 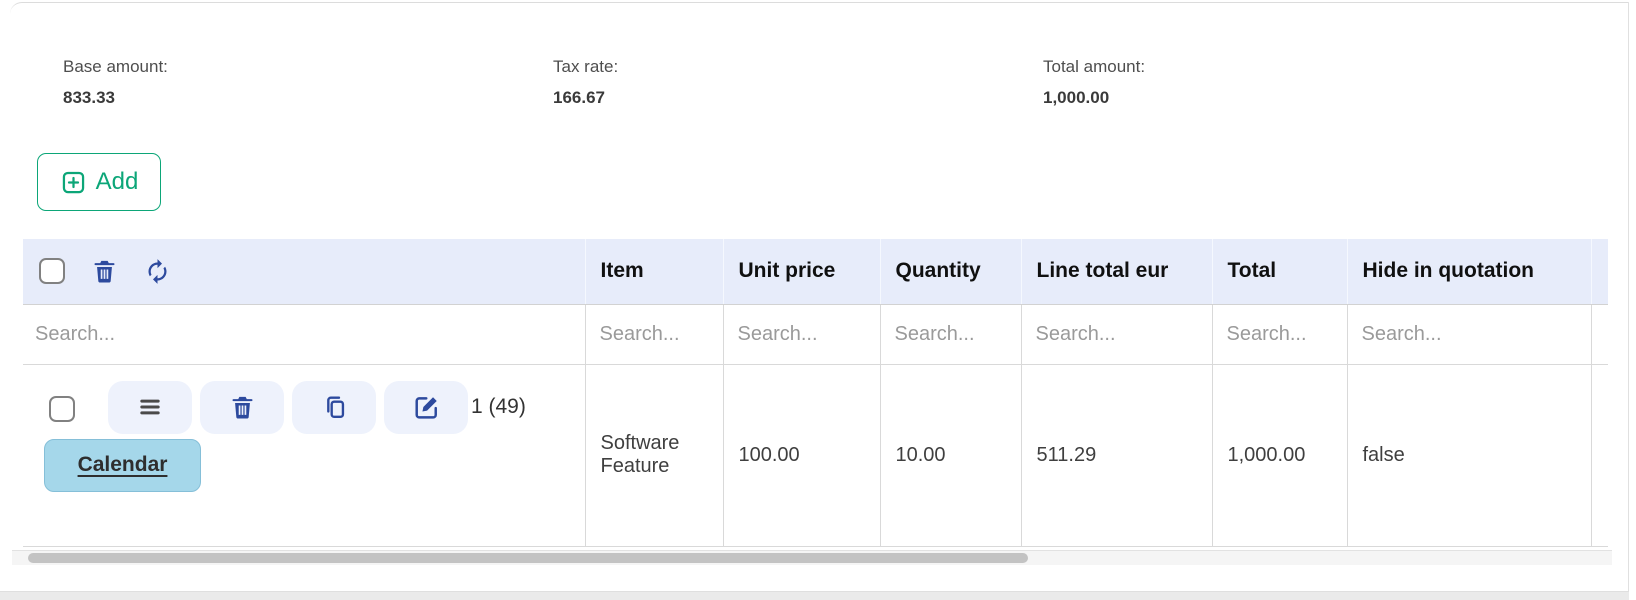 I want to click on row-menu-button, so click(x=150, y=407).